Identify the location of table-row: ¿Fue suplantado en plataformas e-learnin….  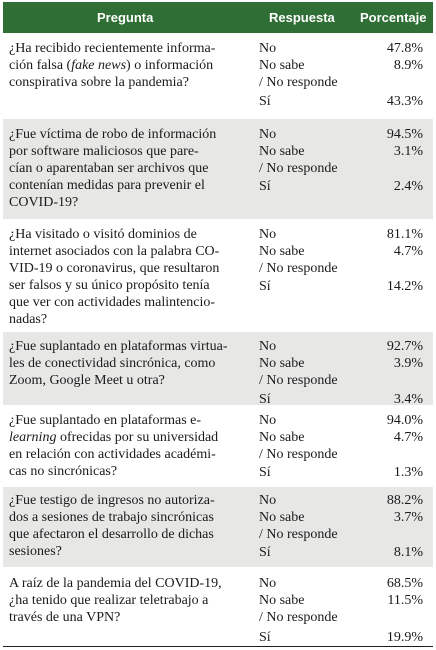
(218, 446).